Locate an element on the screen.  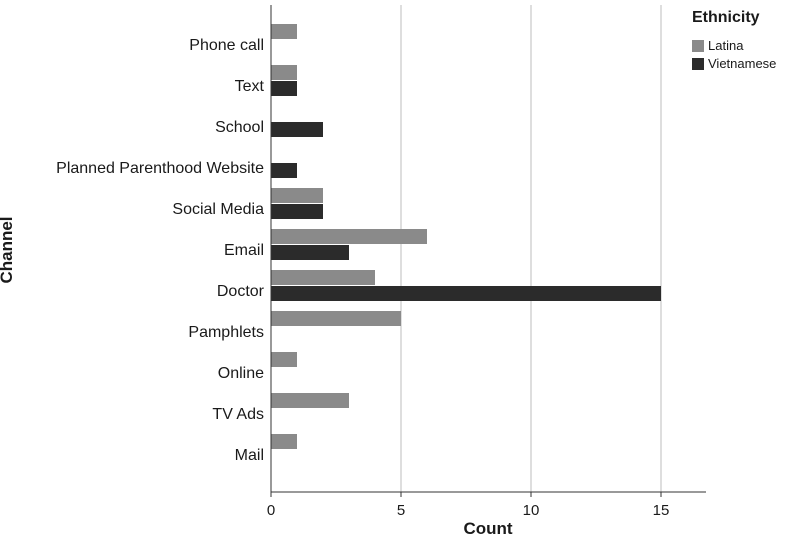
category-label-planned-parenthood-website: Planned Parenthood Website is located at coordinates (160, 168).